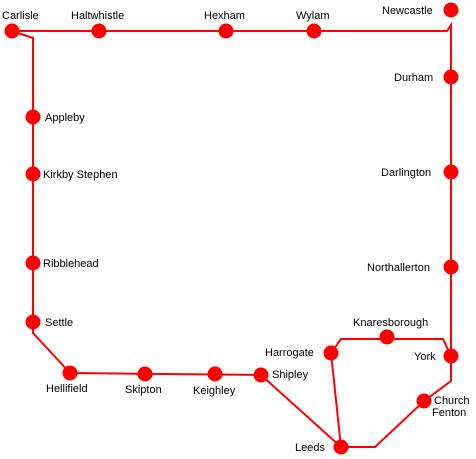  I want to click on station-marker-church-fenton, so click(424, 401).